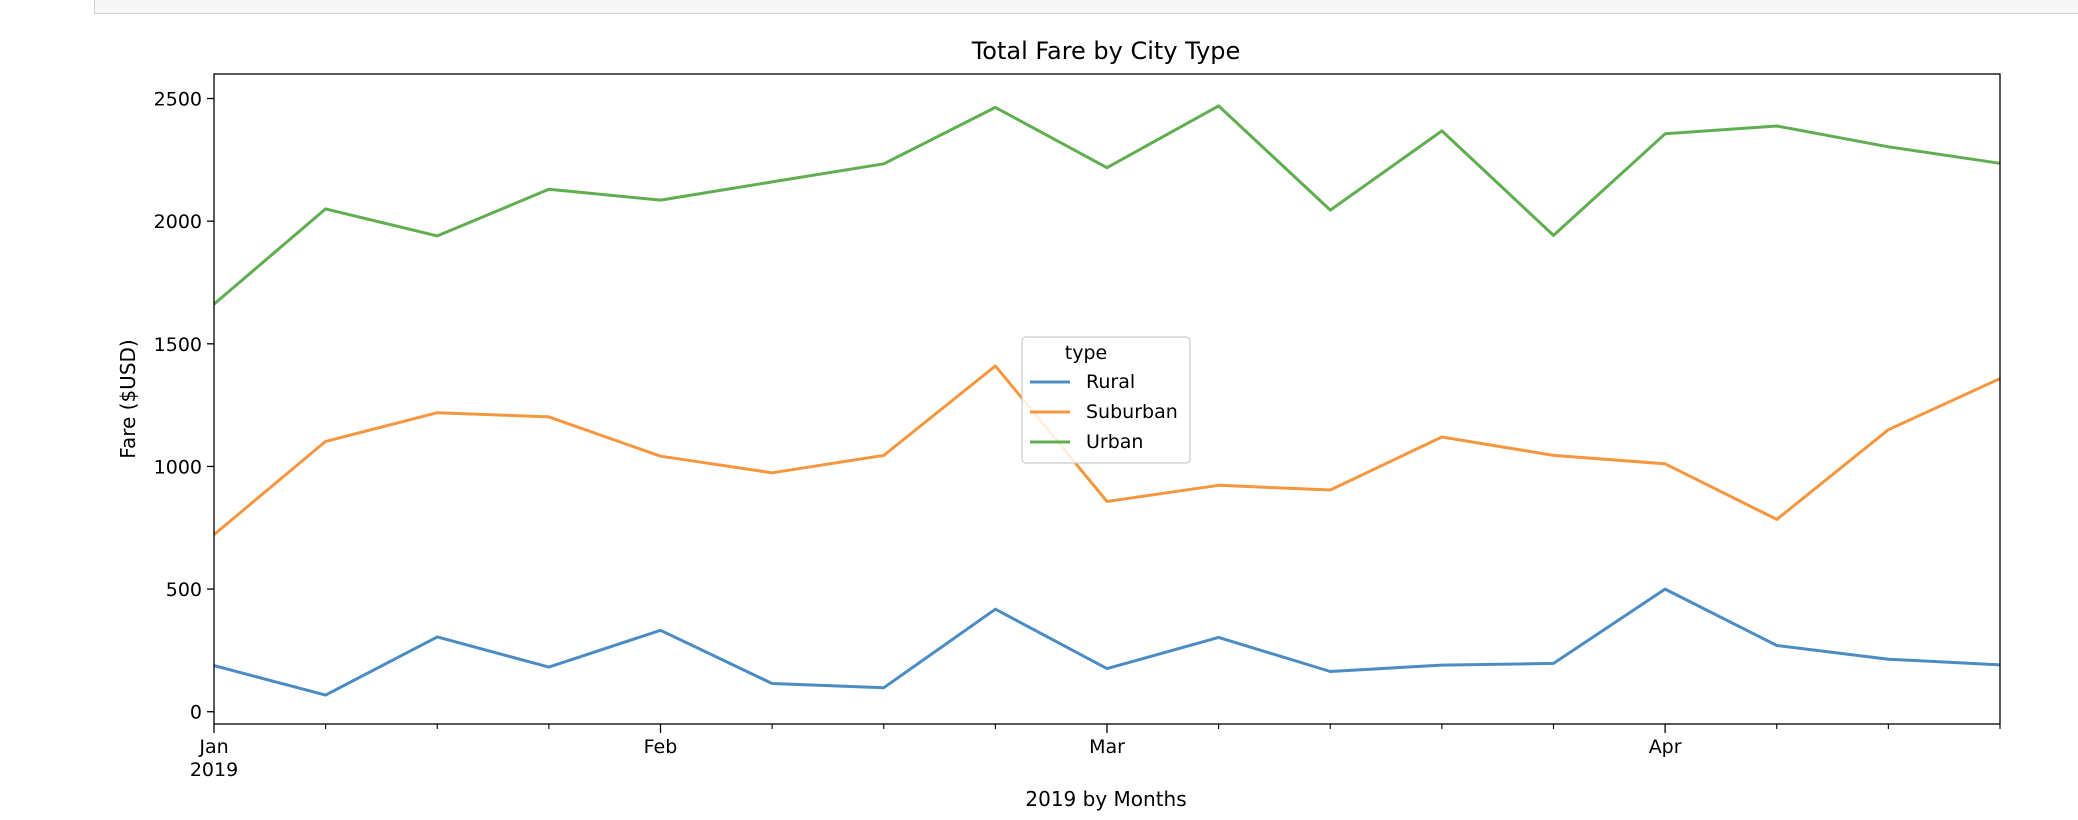  I want to click on y-tick-label-500: 500, so click(184, 590).